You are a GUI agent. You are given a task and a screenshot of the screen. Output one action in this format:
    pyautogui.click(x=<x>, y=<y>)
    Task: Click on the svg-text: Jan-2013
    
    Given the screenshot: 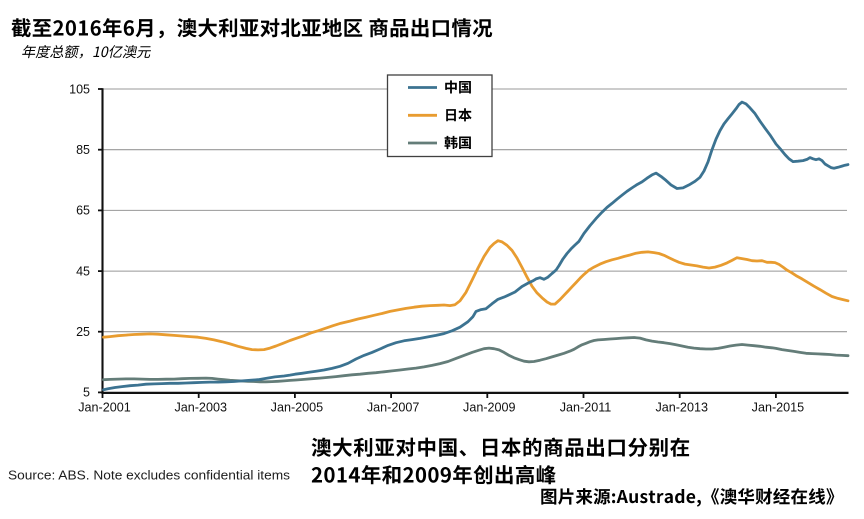 What is the action you would take?
    pyautogui.click(x=681, y=408)
    